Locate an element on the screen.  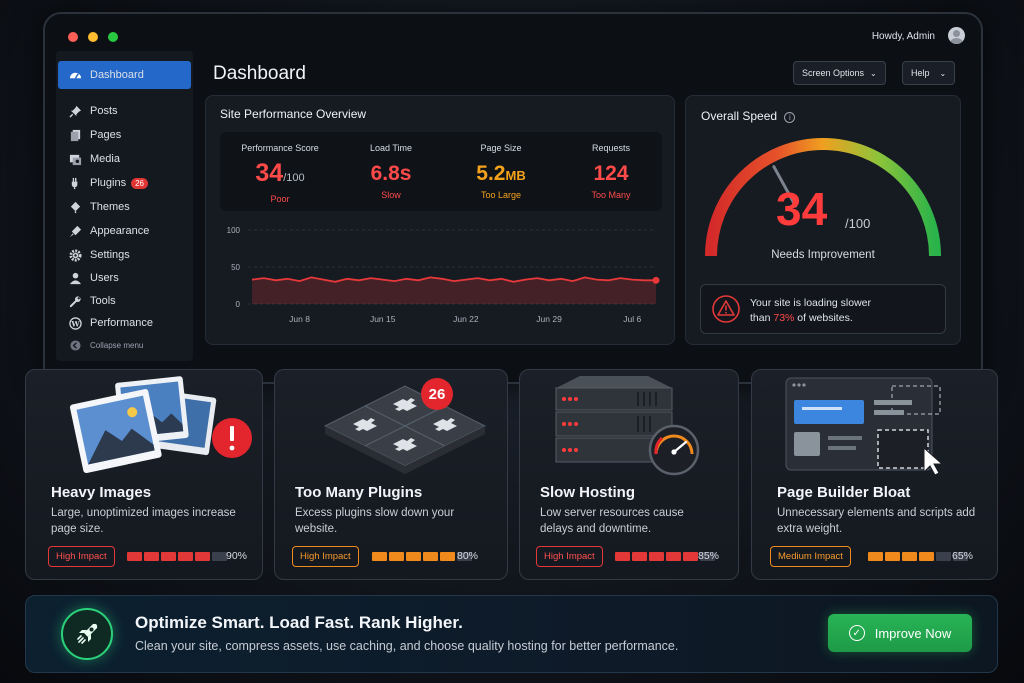
metric-value: 124 is located at coordinates (611, 173).